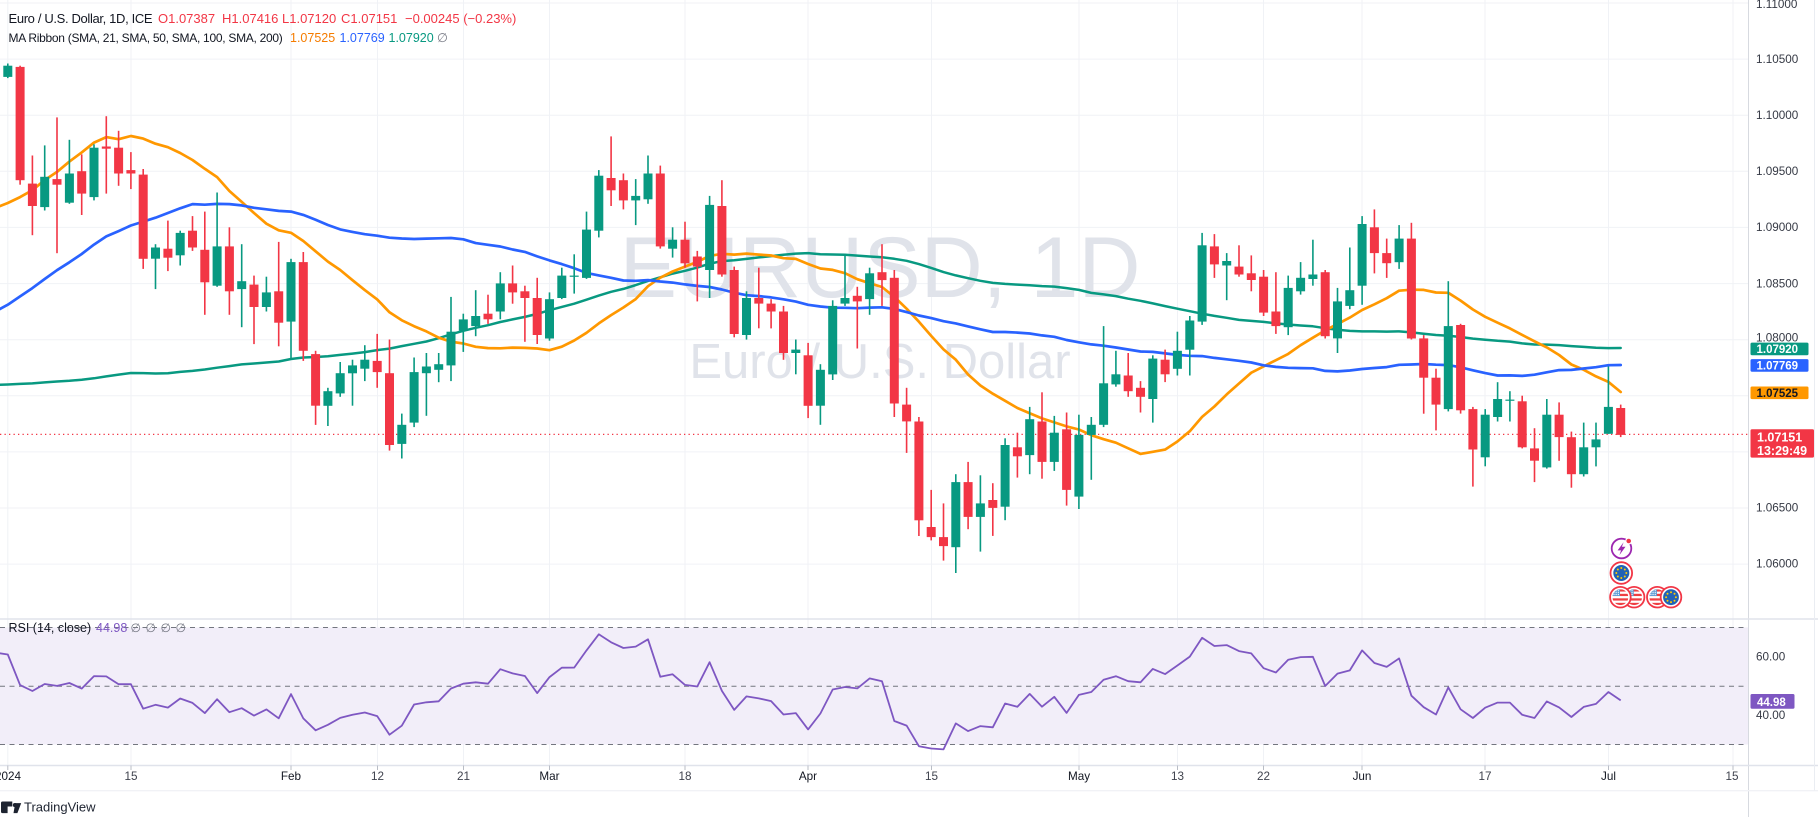  Describe the element at coordinates (81, 18) in the screenshot. I see `svg-text: Euro / U.S. Dollar, 1D, ICE` at that location.